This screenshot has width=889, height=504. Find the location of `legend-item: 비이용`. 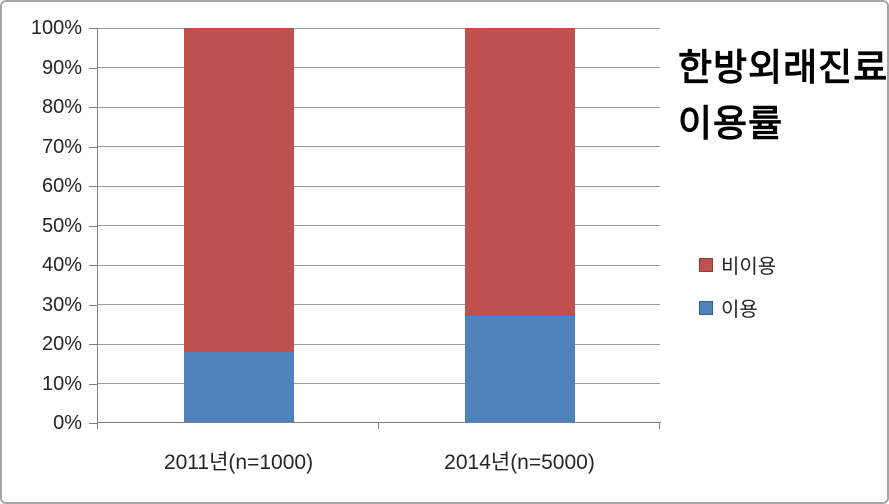

legend-item: 비이용 is located at coordinates (737, 264).